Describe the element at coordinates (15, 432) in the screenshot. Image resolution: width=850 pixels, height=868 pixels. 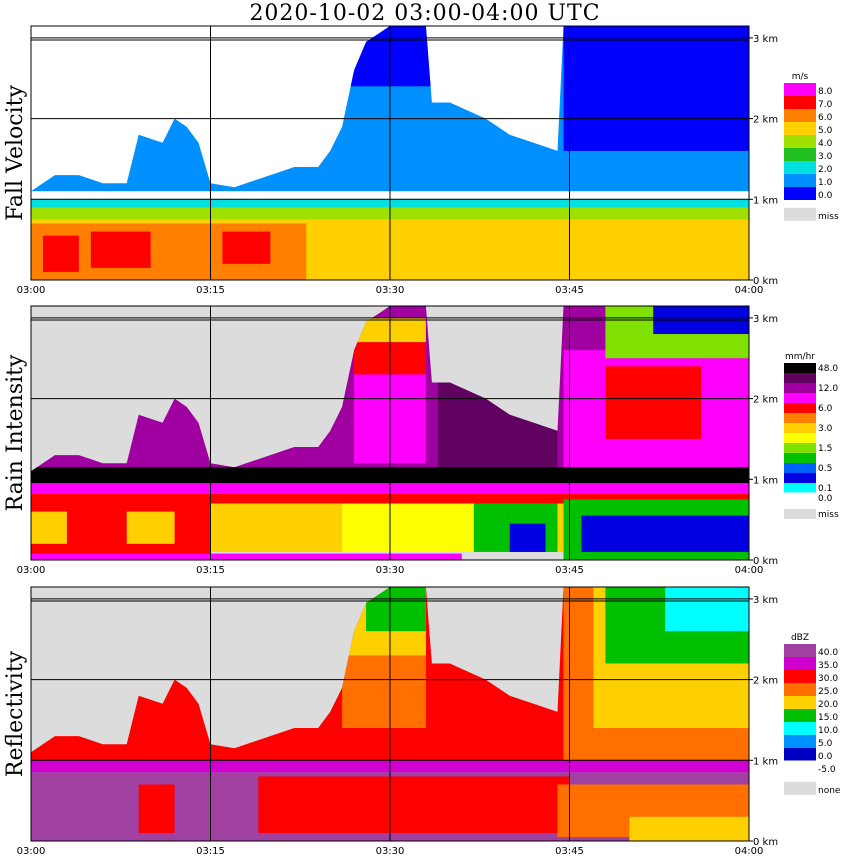
I see `y-axis-label: Rain Intensity` at that location.